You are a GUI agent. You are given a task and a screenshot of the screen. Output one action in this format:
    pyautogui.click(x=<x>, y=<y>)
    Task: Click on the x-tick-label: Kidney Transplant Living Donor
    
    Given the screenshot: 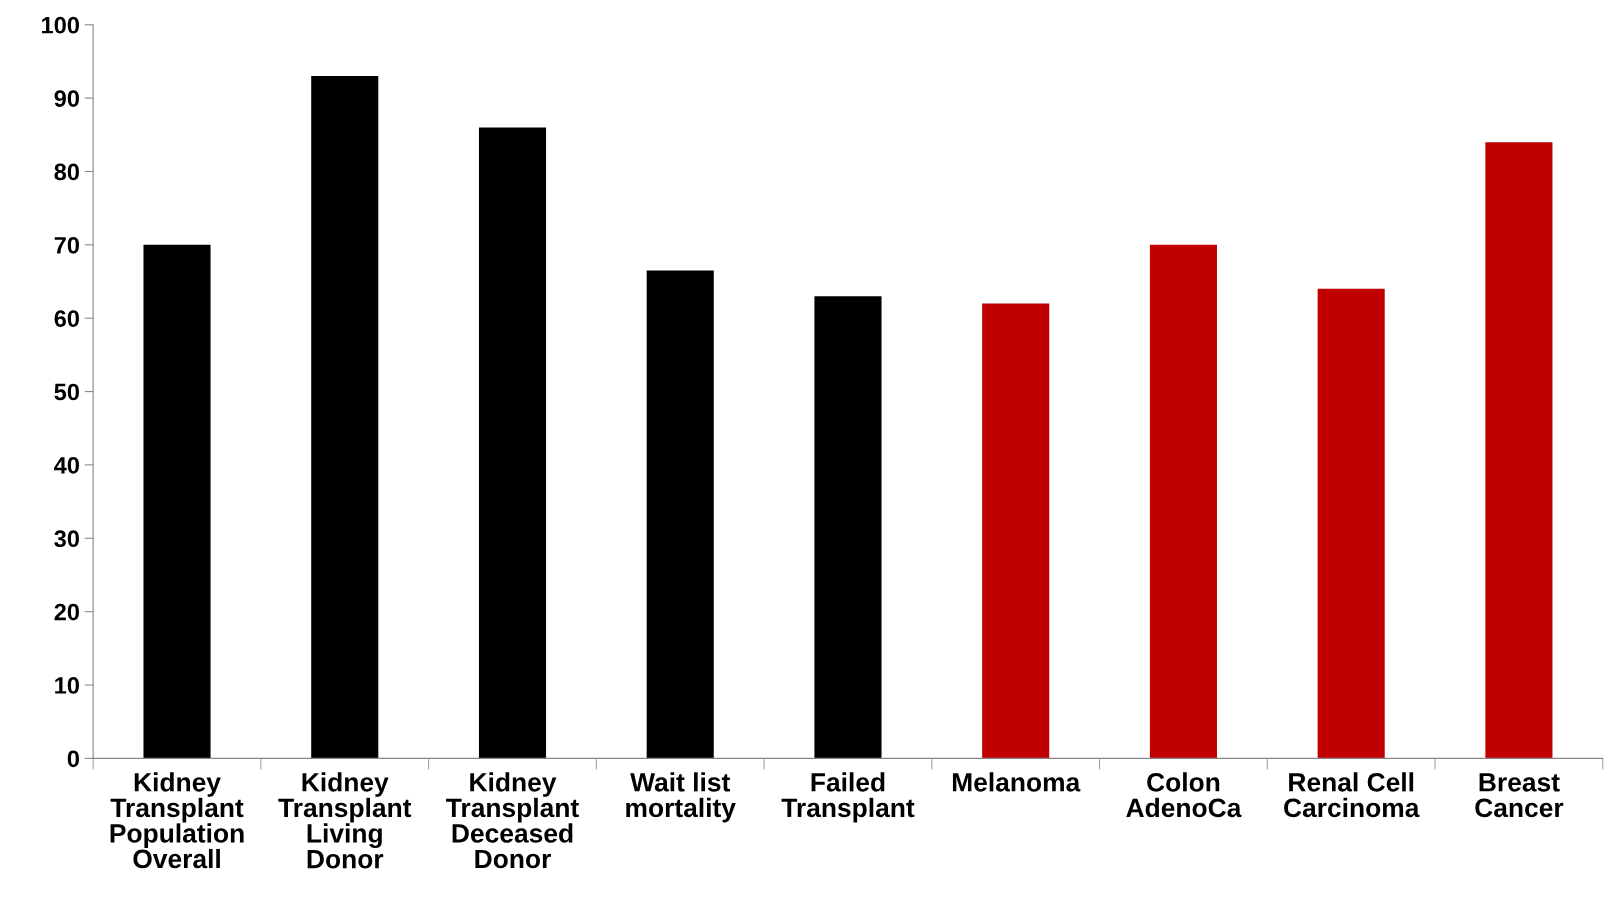 What is the action you would take?
    pyautogui.click(x=345, y=820)
    